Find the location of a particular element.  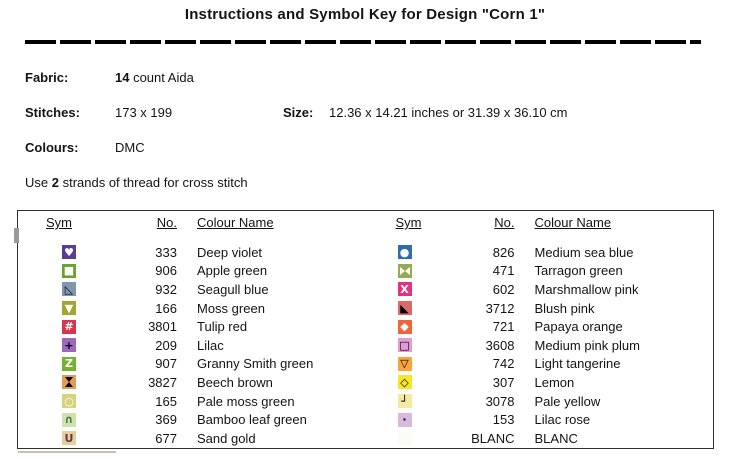

corner-bottom-right-icon: ┘ is located at coordinates (404, 401).